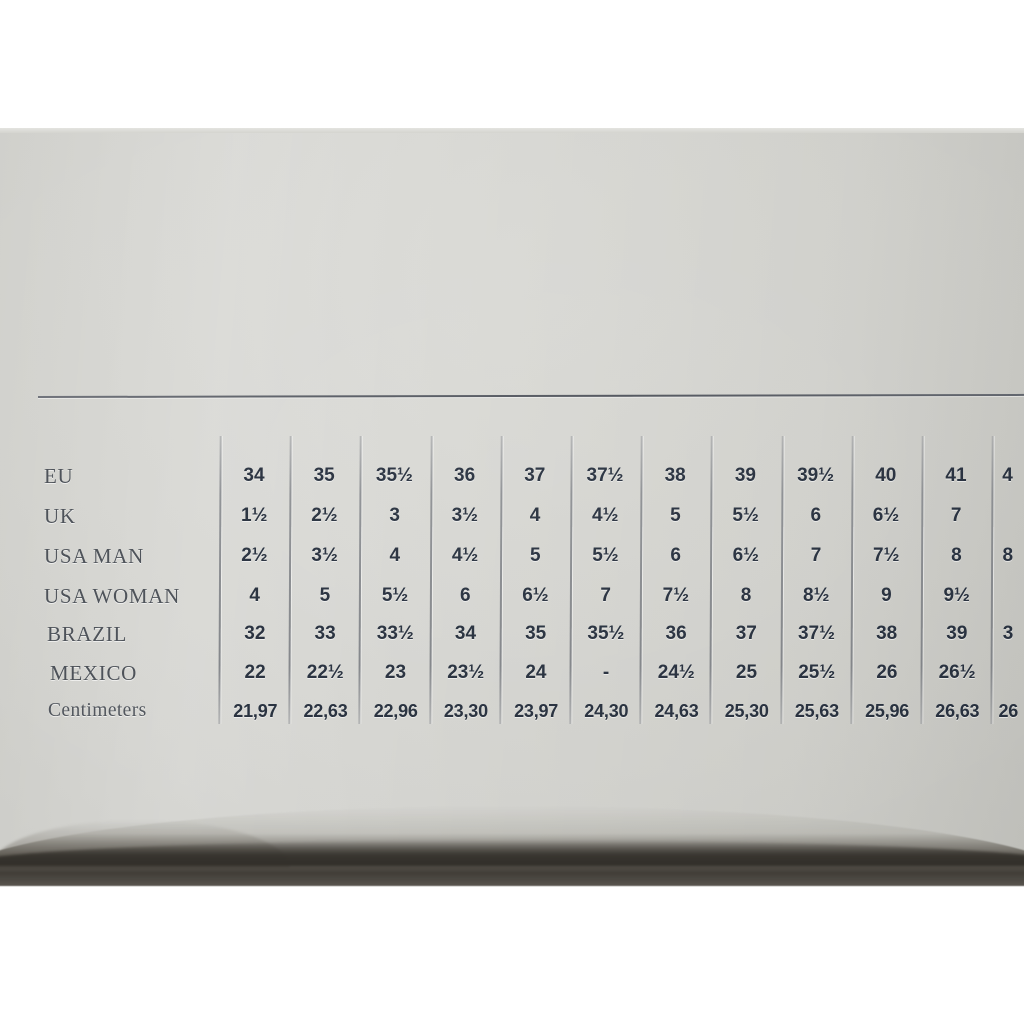 The image size is (1024, 1024). Describe the element at coordinates (816, 555) in the screenshot. I see `cell-usa-man-9: 7` at that location.